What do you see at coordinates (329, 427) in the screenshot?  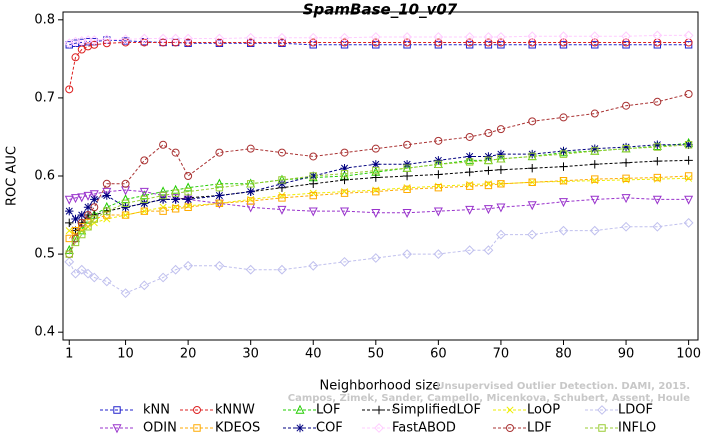 I see `legend-label: COF` at bounding box center [329, 427].